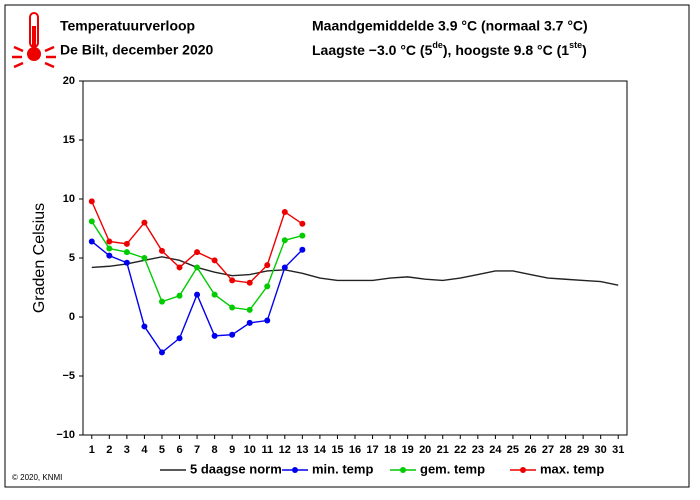 The image size is (700, 500). I want to click on legend-label: max. temp, so click(572, 468).